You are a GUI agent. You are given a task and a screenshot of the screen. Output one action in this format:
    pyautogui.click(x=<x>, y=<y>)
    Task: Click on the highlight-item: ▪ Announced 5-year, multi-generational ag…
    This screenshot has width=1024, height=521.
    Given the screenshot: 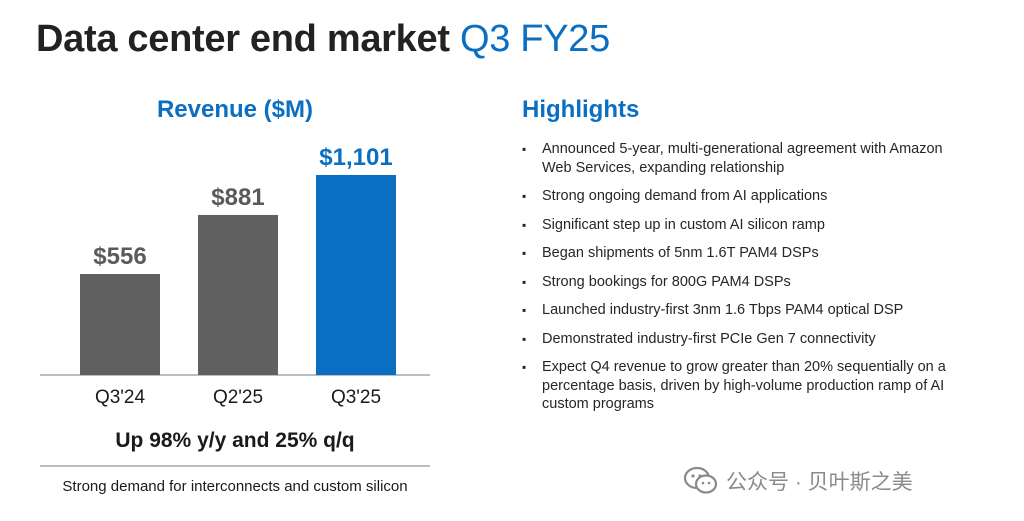 What is the action you would take?
    pyautogui.click(x=745, y=158)
    